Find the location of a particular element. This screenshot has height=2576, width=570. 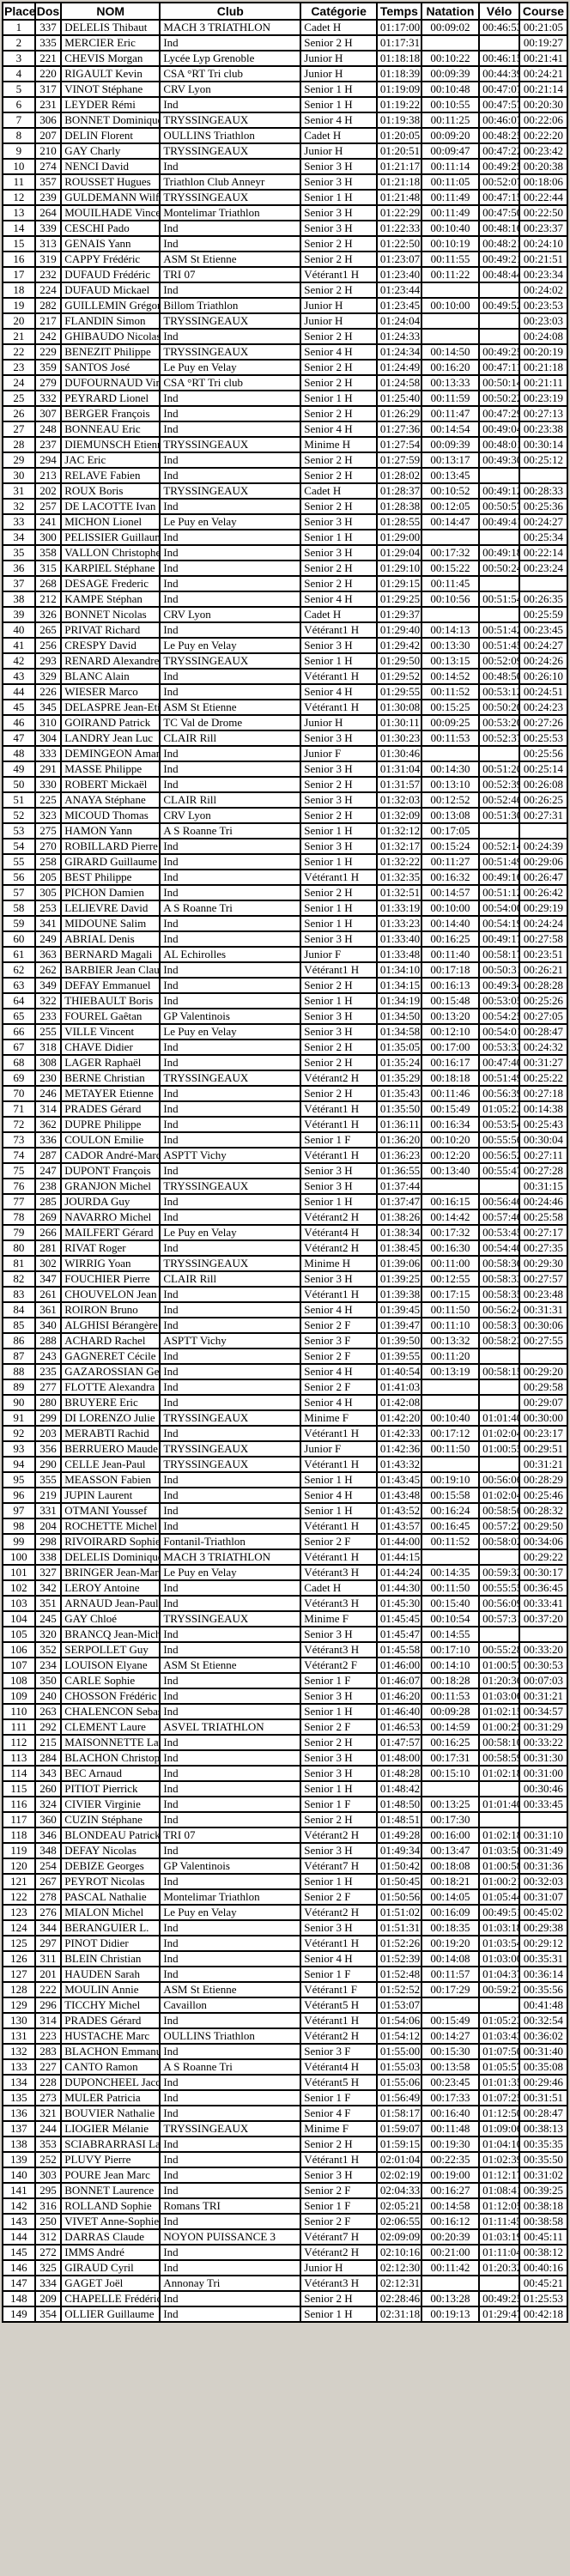

cell-dos: 329 is located at coordinates (48, 676).